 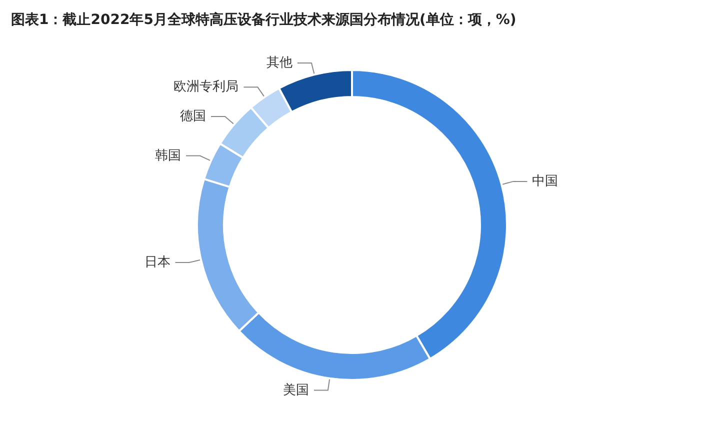 I want to click on slice-label: 中国, so click(x=545, y=181).